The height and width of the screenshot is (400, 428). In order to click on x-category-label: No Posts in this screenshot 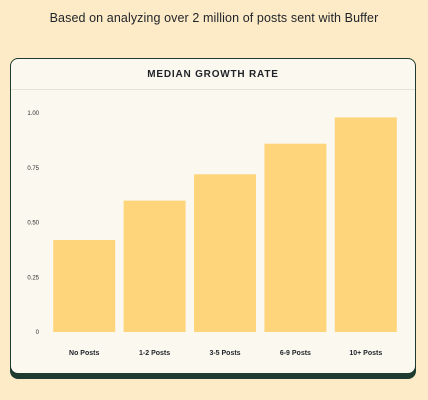, I will do `click(84, 353)`.